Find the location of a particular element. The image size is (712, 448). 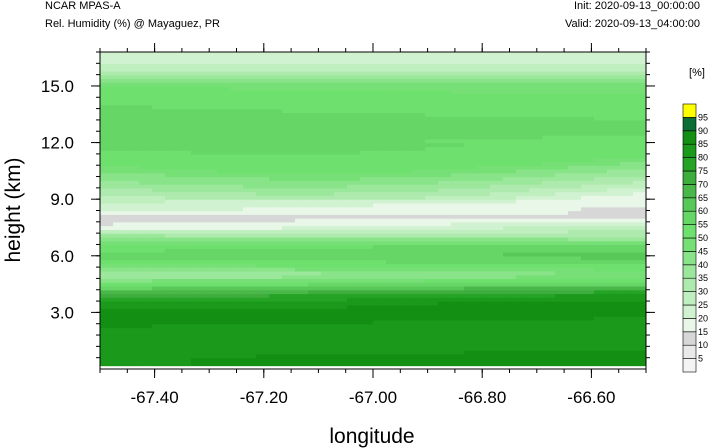

chart-source-title: NCAR MPAS-A is located at coordinates (83, 6).